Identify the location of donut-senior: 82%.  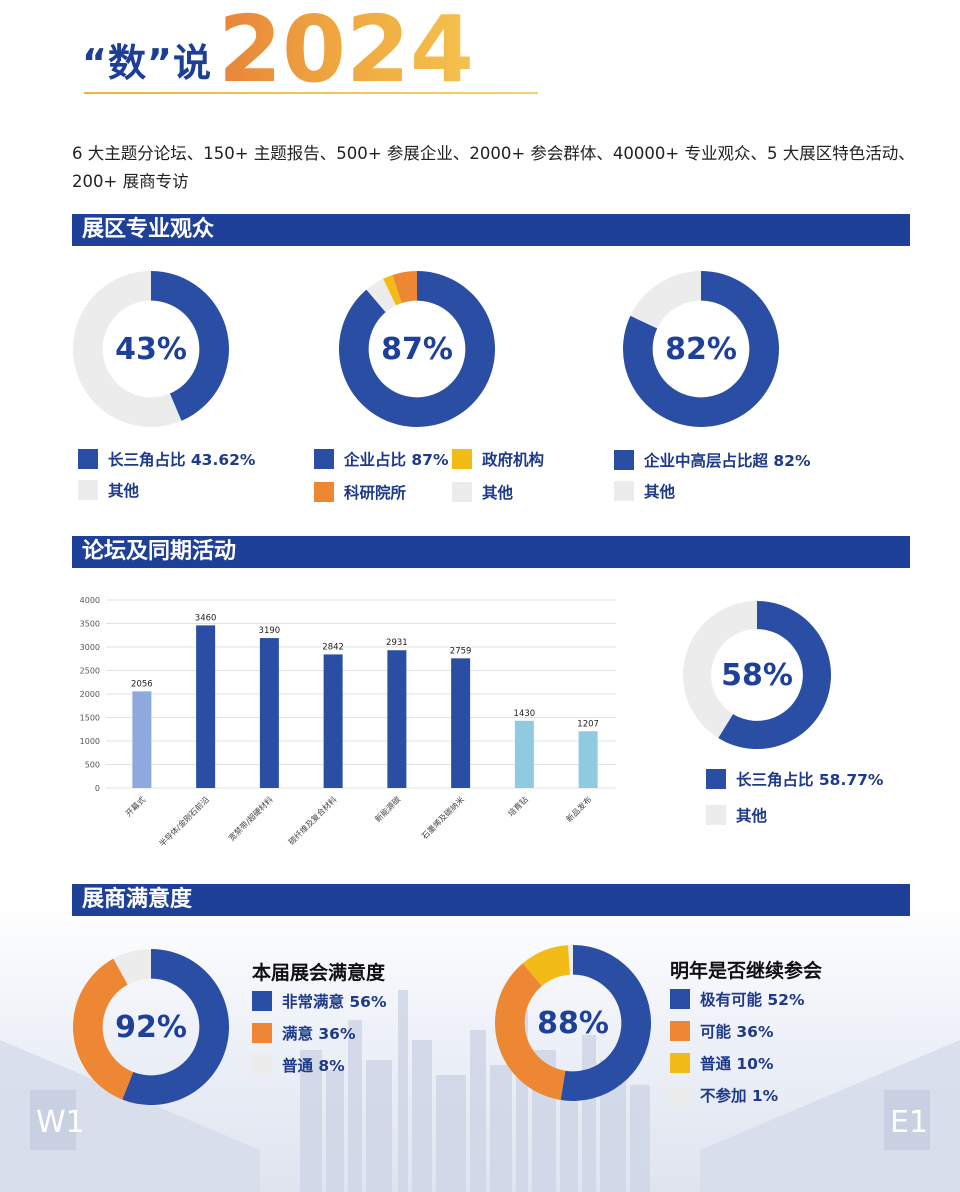
(701, 349).